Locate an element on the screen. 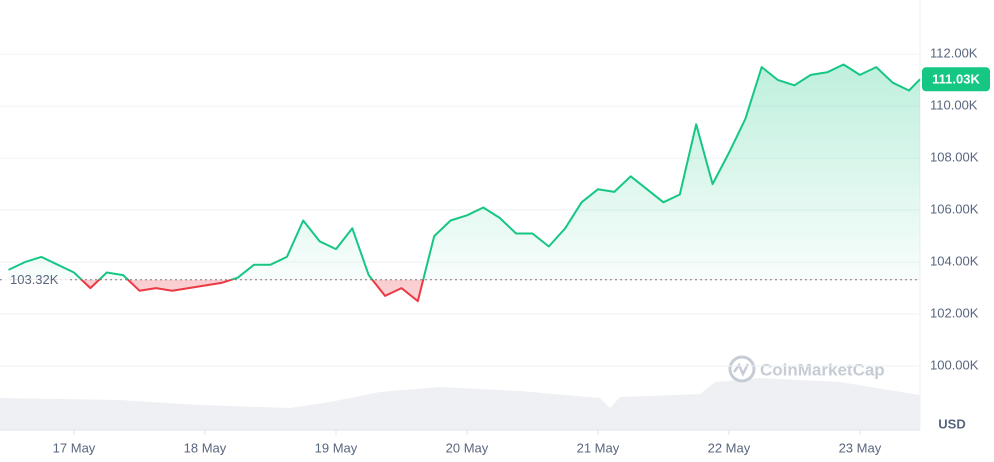 This screenshot has height=462, width=994. y-tick-label: 100.00K is located at coordinates (954, 364).